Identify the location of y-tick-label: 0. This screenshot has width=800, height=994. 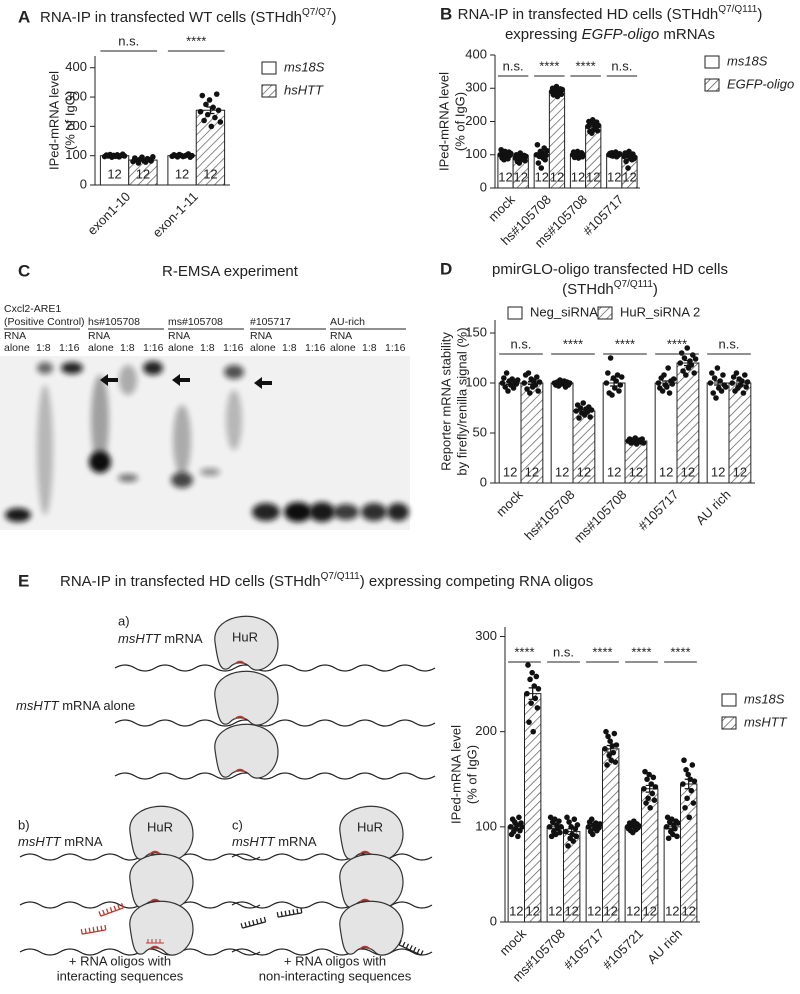
(493, 920).